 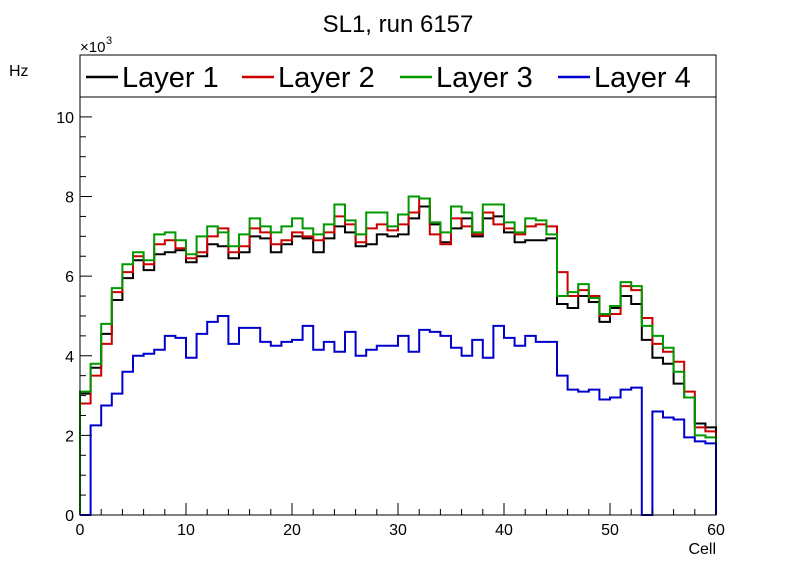 What do you see at coordinates (504, 530) in the screenshot?
I see `x-tick-label: 40` at bounding box center [504, 530].